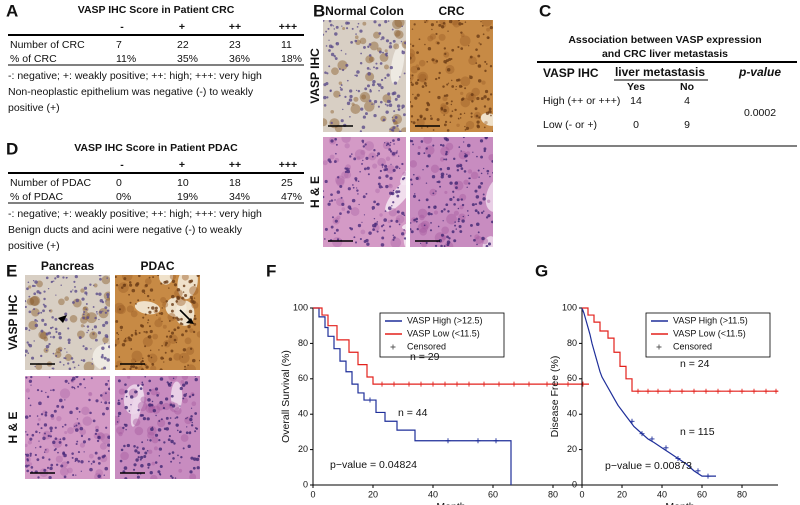 The height and width of the screenshot is (505, 800). Describe the element at coordinates (47, 45) in the screenshot. I see `row-label: Number of CRC` at that location.